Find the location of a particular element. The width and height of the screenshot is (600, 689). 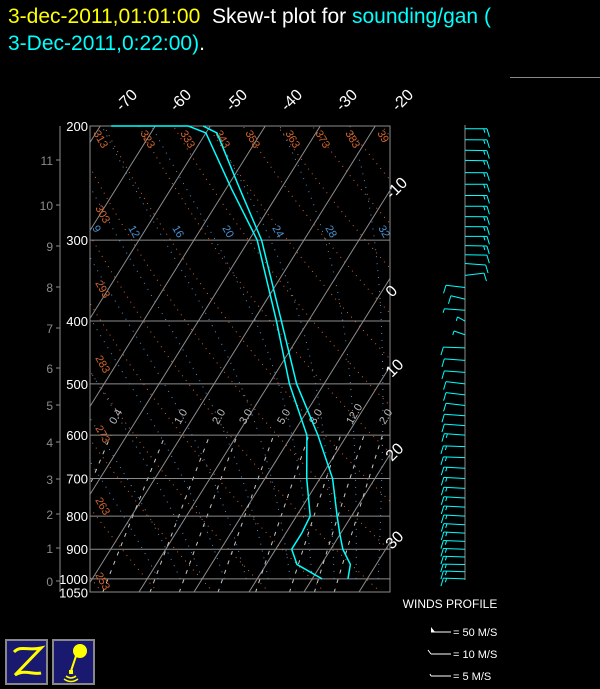

wind-legend-label: = 10 M/S is located at coordinates (475, 655).